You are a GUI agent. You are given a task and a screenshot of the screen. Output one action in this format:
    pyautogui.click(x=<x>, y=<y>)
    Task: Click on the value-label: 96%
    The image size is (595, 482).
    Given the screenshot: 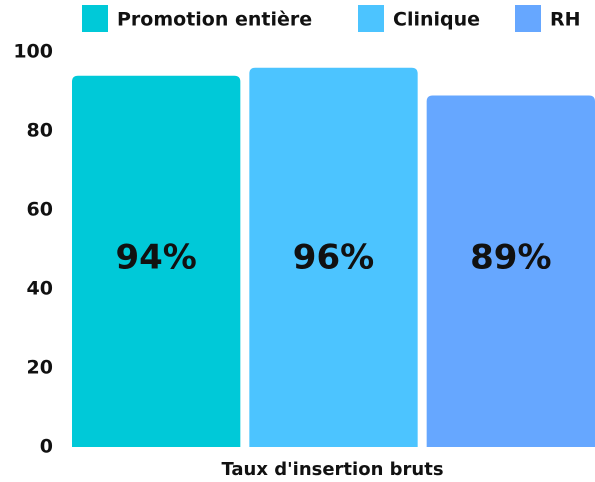 What is the action you would take?
    pyautogui.click(x=333, y=258)
    